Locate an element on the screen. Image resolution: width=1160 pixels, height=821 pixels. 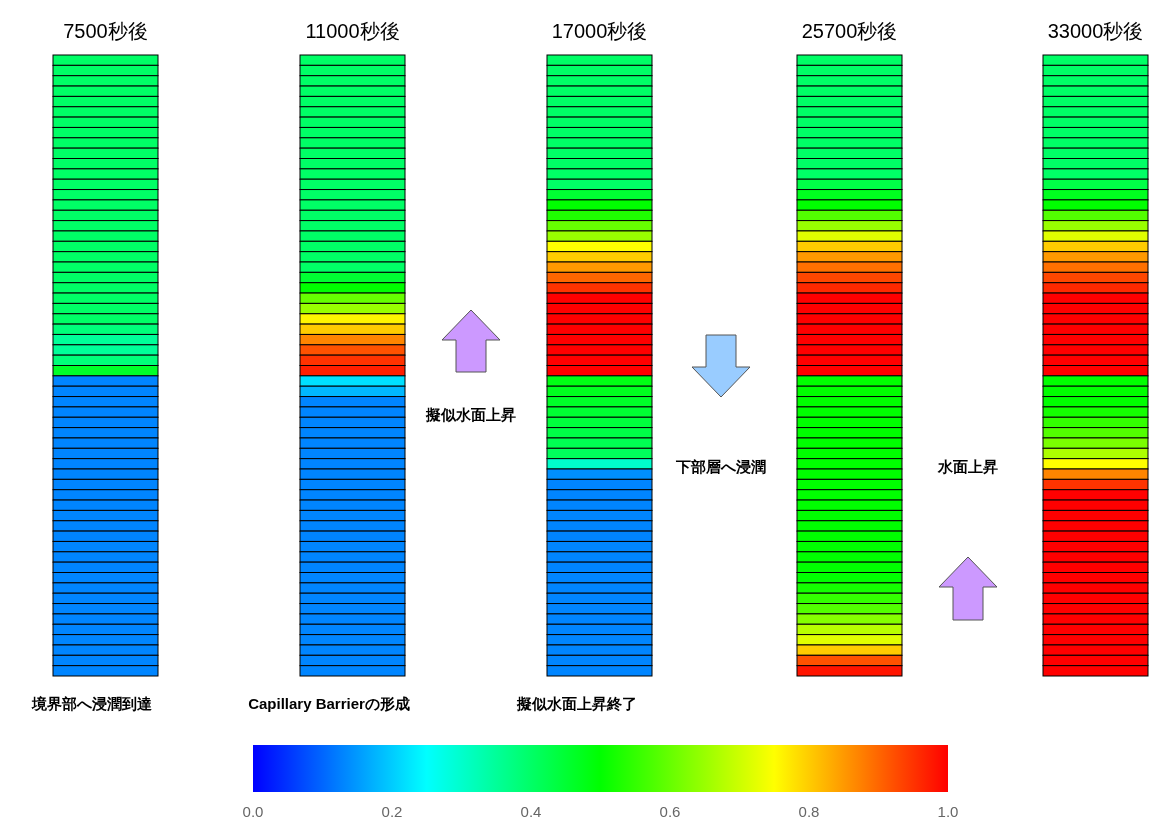
text: 擬似水面上昇終了 is located at coordinates (576, 703).